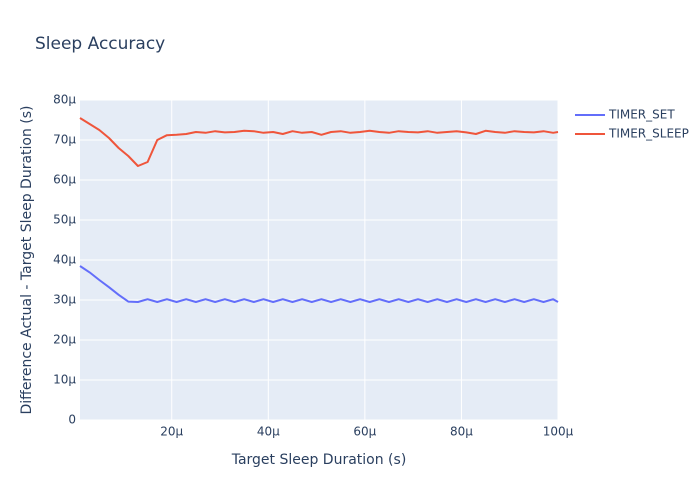 The image size is (700, 500). I want to click on x-tick-label: 60µ, so click(364, 432).